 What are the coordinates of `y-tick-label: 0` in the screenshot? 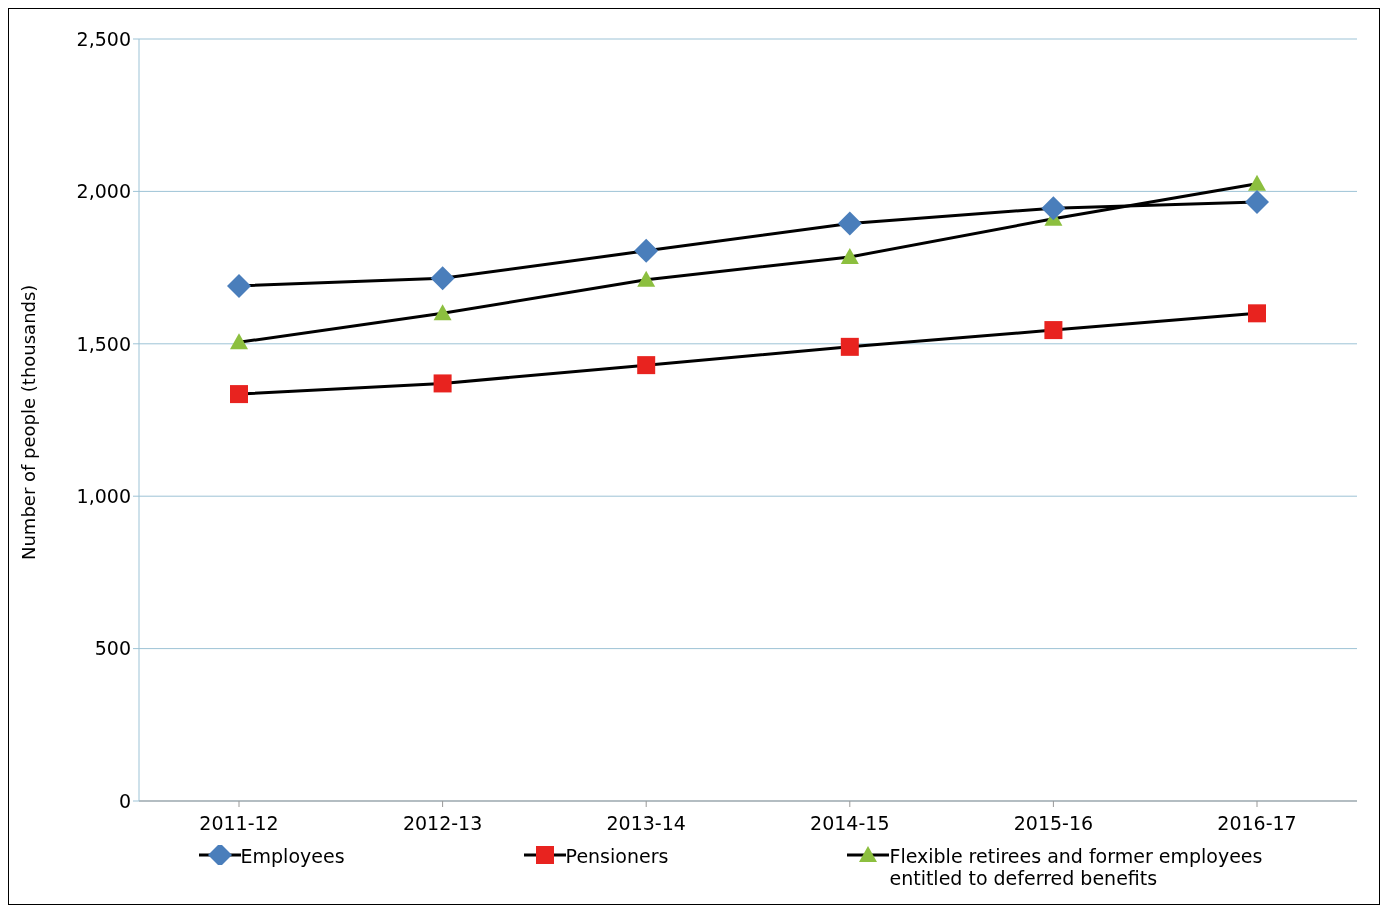 It's located at (124, 800).